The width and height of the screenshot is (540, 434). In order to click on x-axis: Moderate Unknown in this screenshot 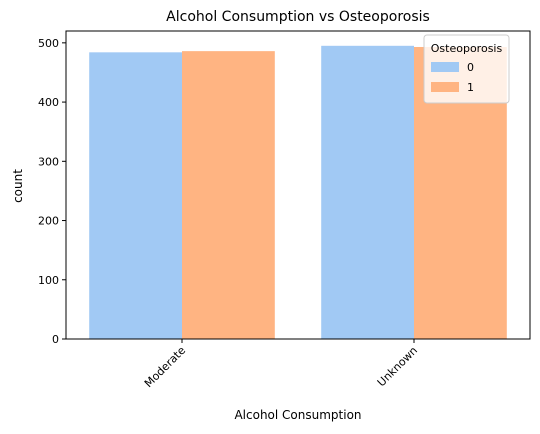, I will do `click(281, 364)`.